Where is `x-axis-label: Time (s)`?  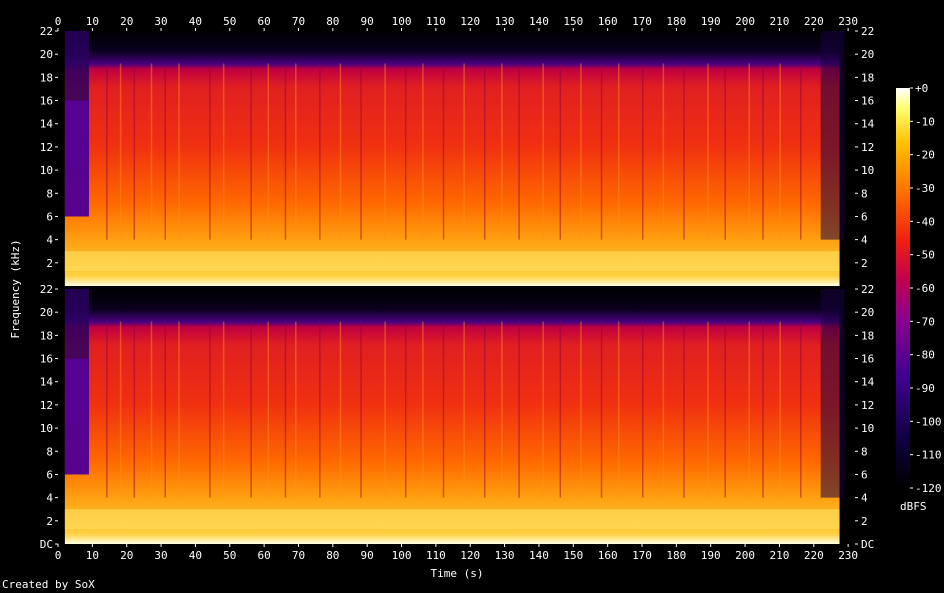 x-axis-label: Time (s) is located at coordinates (457, 573).